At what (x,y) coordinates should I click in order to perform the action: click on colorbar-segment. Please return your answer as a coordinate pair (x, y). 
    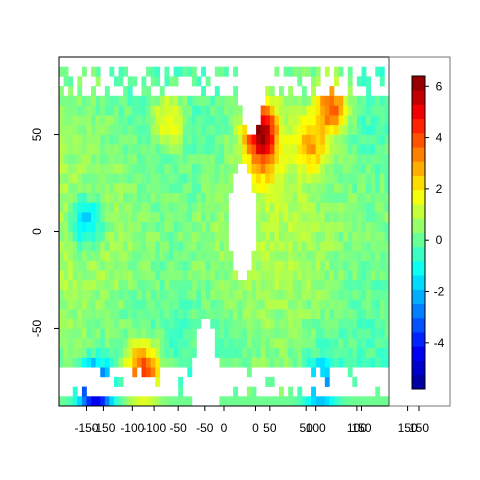
    Looking at the image, I should click on (418, 140).